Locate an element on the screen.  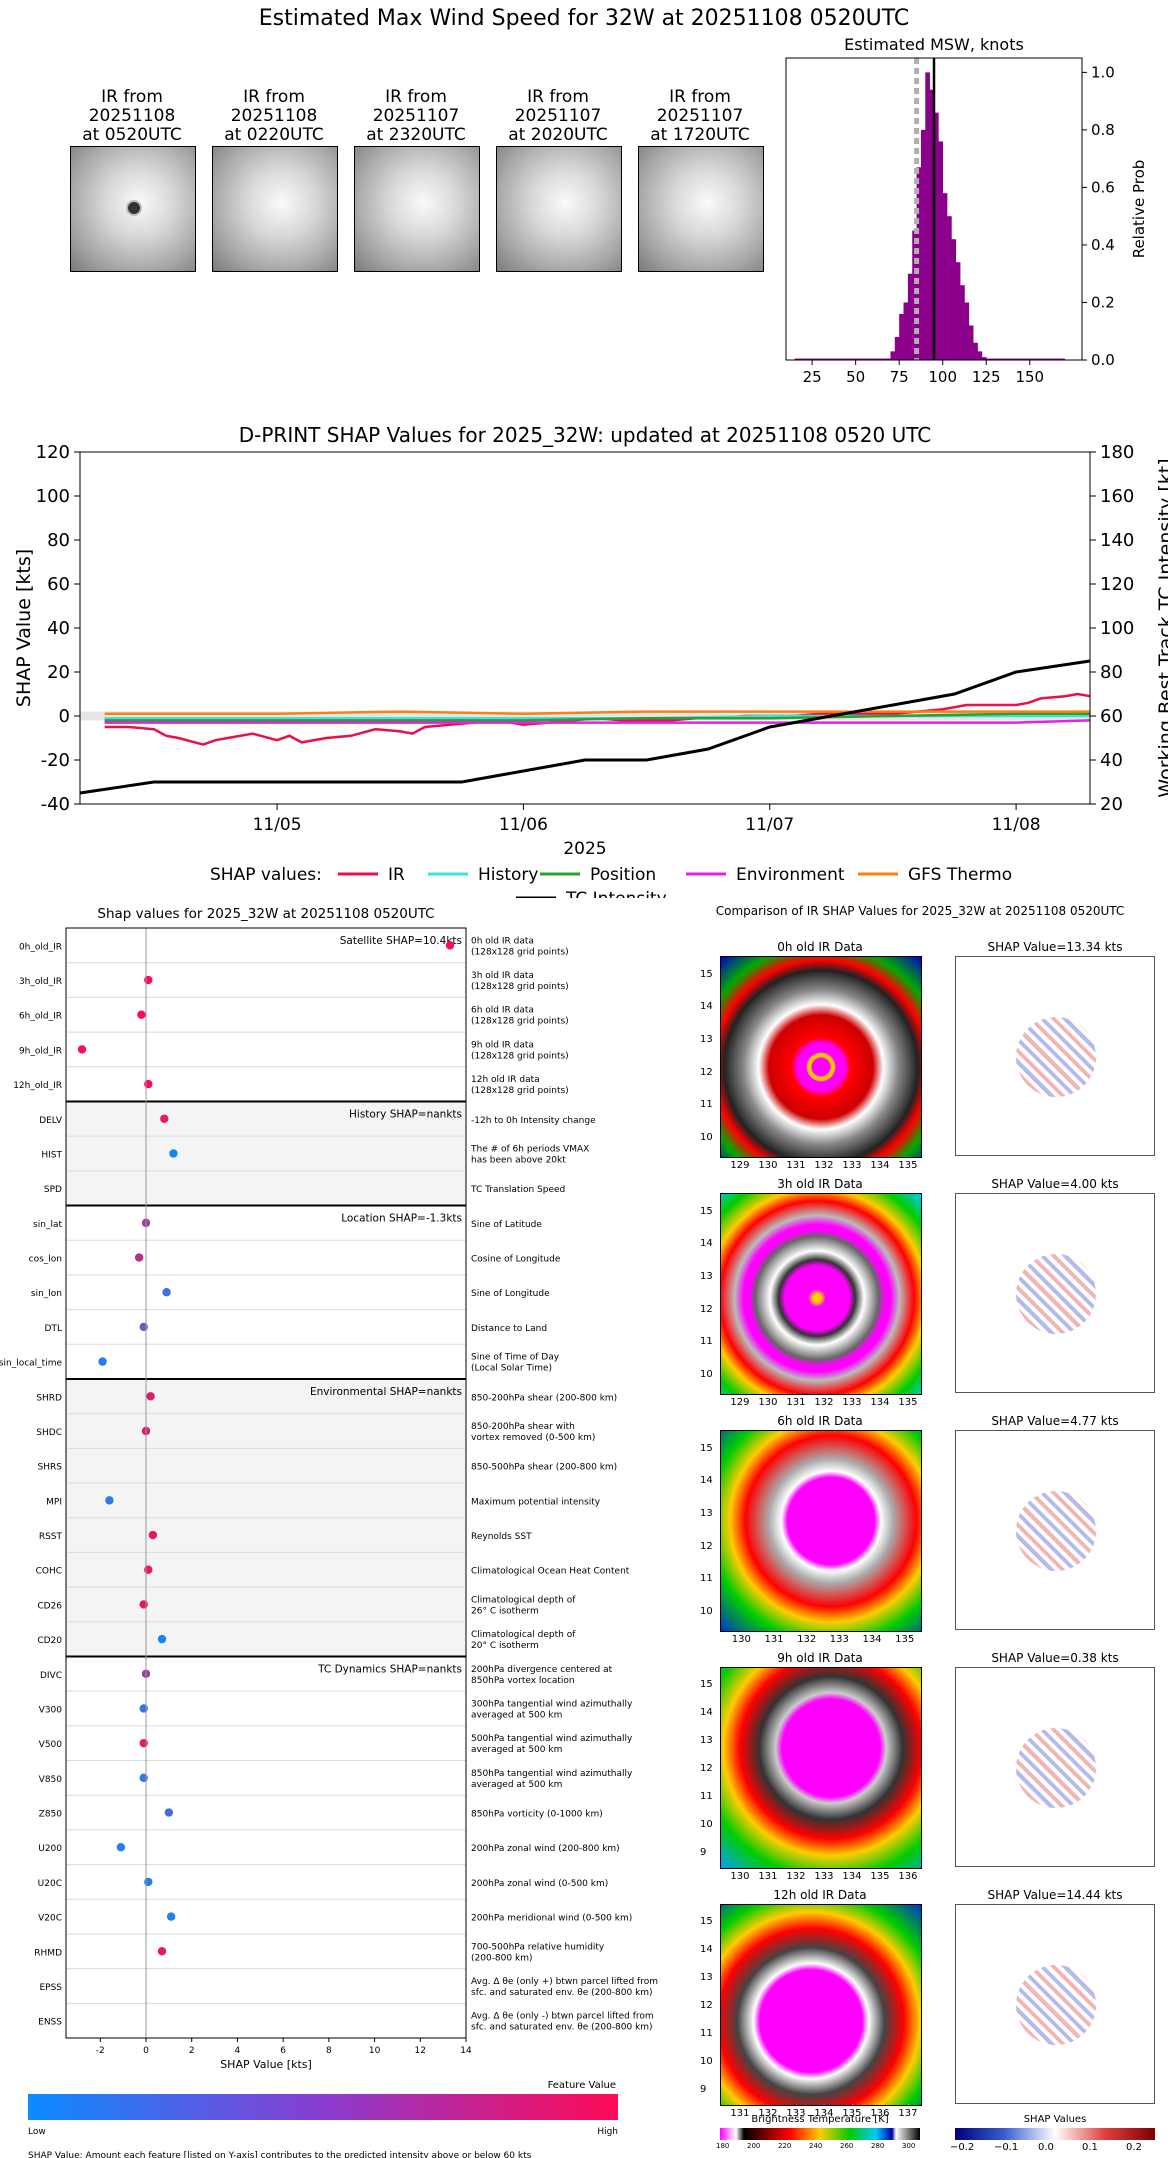
colorbar-high-label: High is located at coordinates (607, 2132).